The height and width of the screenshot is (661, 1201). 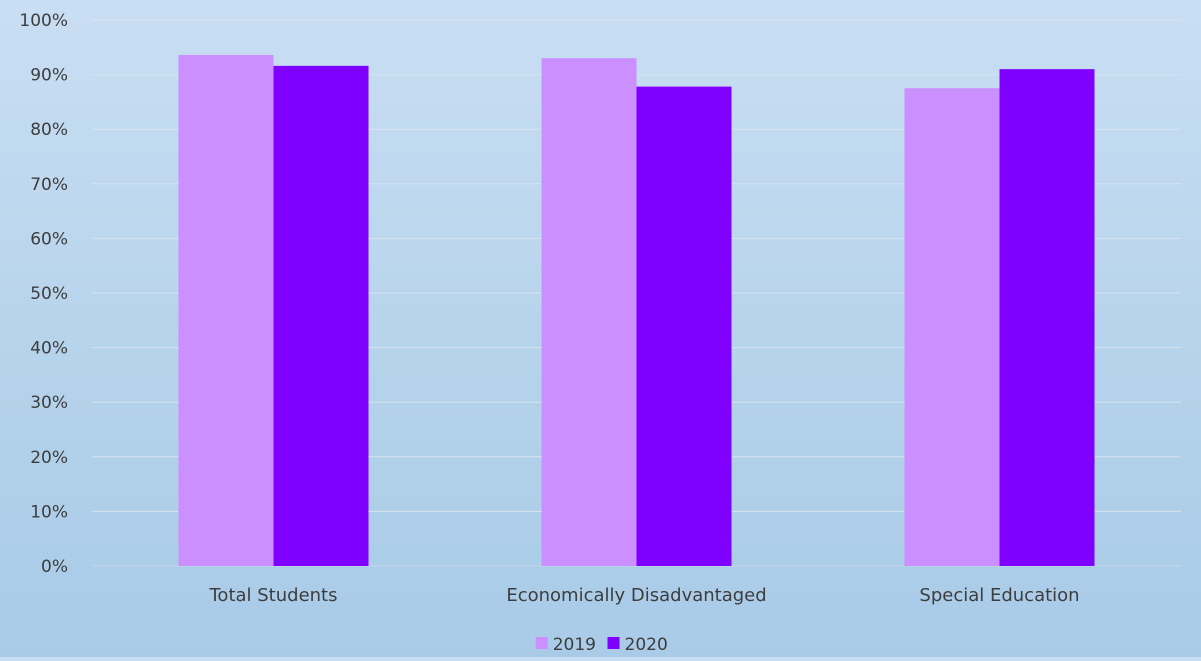 What do you see at coordinates (49, 349) in the screenshot?
I see `y-tick-label: 40%` at bounding box center [49, 349].